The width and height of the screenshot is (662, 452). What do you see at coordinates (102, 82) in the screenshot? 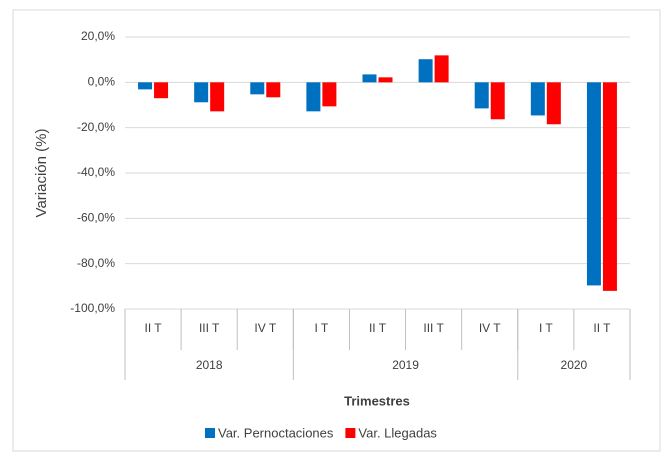
I see `y-tick-label: 0,0%` at bounding box center [102, 82].